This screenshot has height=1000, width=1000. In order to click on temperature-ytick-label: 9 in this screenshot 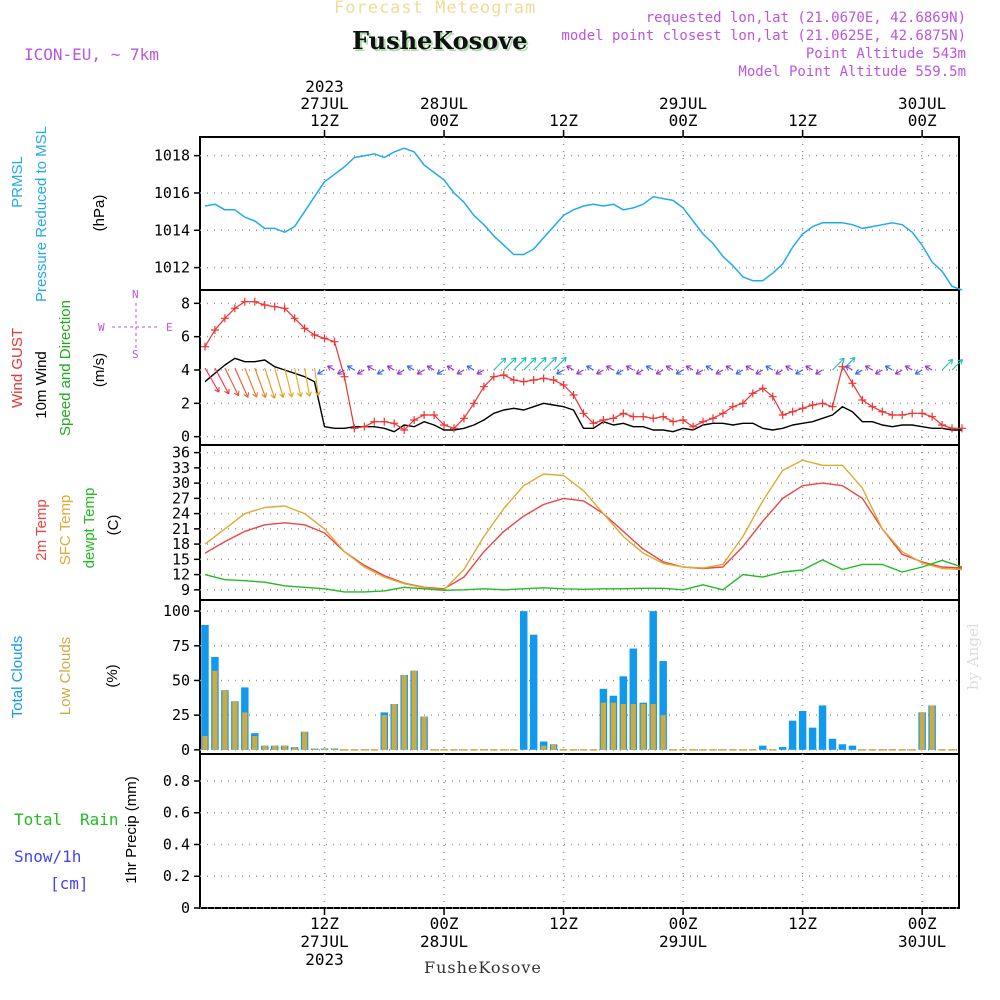, I will do `click(185, 590)`.